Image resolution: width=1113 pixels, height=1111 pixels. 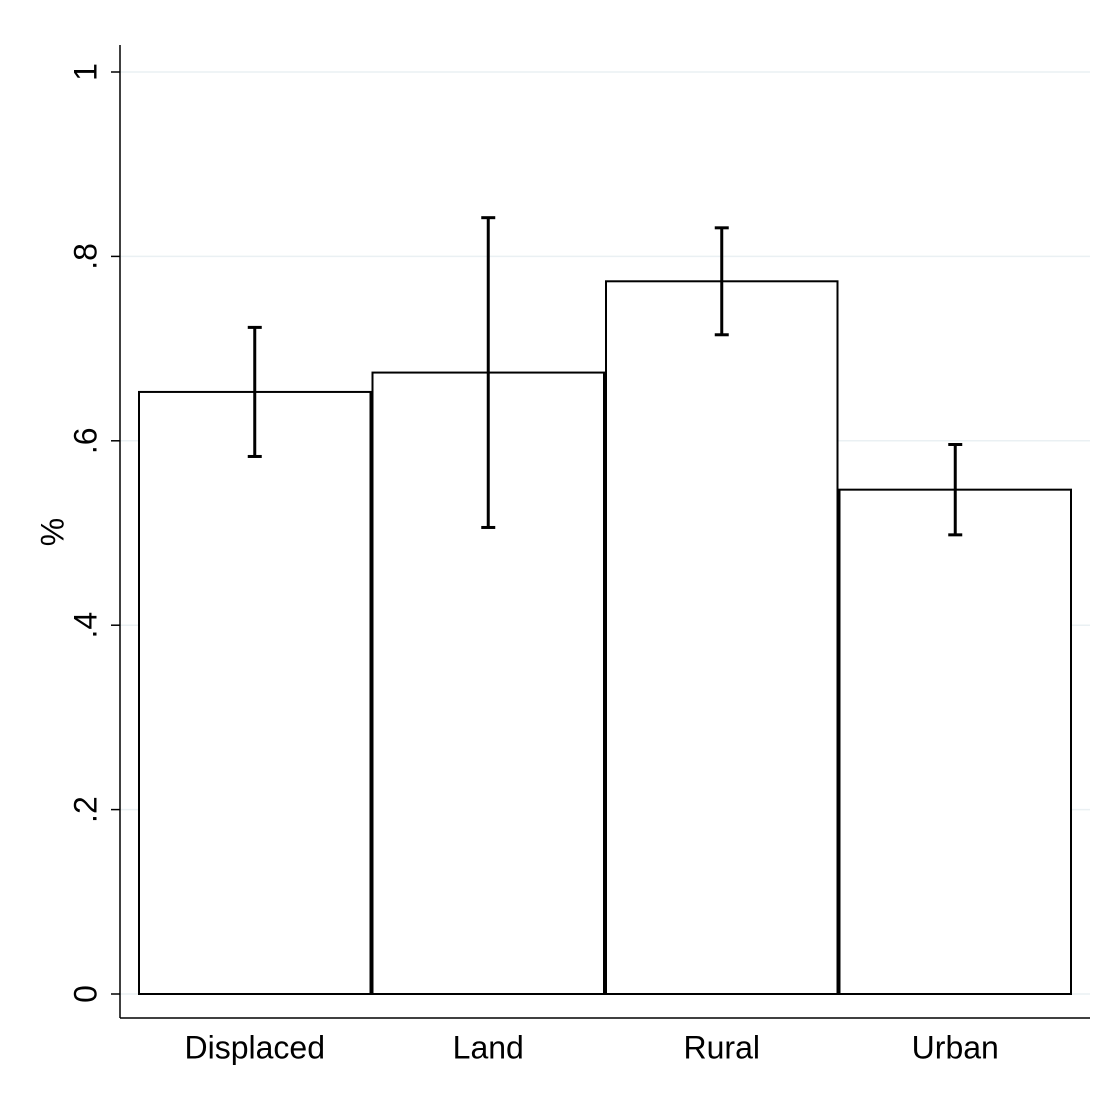 What do you see at coordinates (254, 1047) in the screenshot?
I see `x-tick-label: Displaced` at bounding box center [254, 1047].